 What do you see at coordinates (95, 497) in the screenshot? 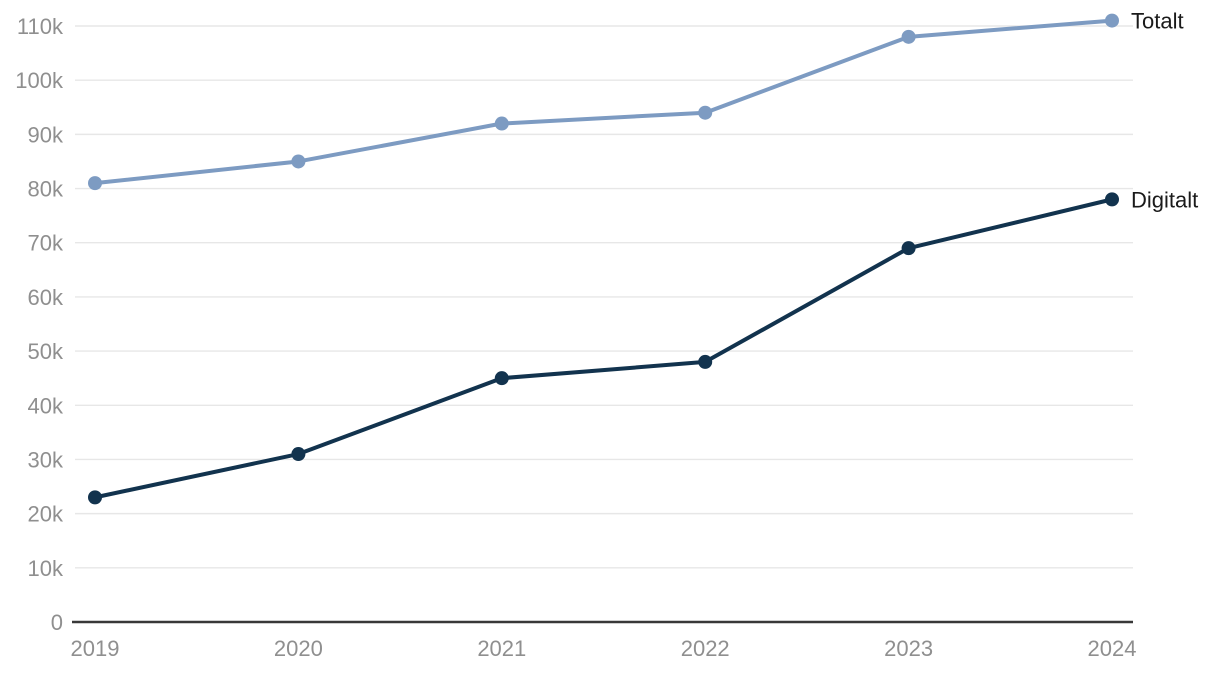
I see `data-point-digitalt-2019` at bounding box center [95, 497].